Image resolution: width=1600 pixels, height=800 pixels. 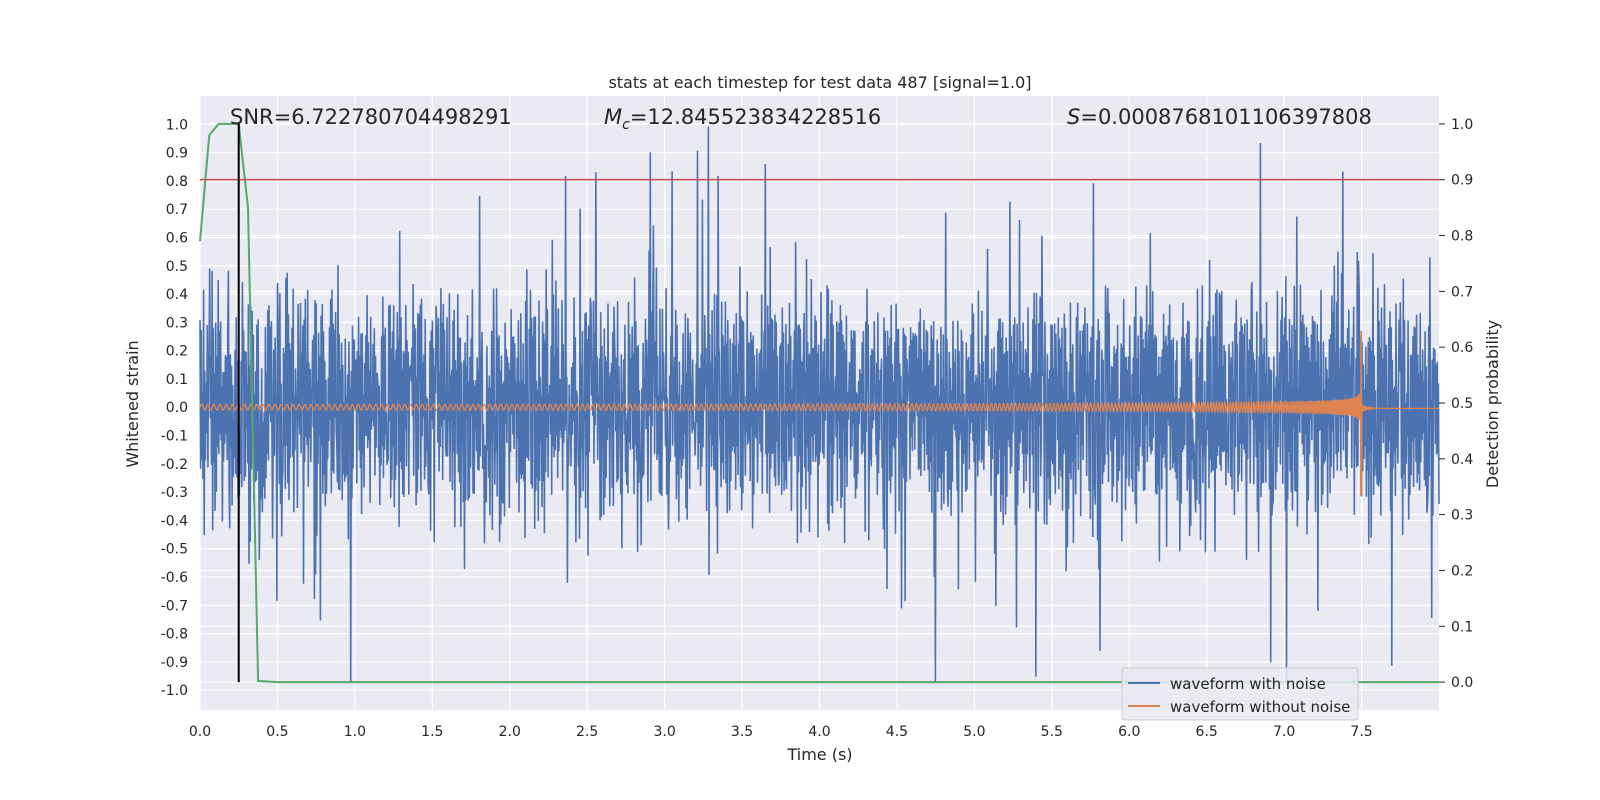 I want to click on y2-axis-label: Detection probability, so click(x=1492, y=404).